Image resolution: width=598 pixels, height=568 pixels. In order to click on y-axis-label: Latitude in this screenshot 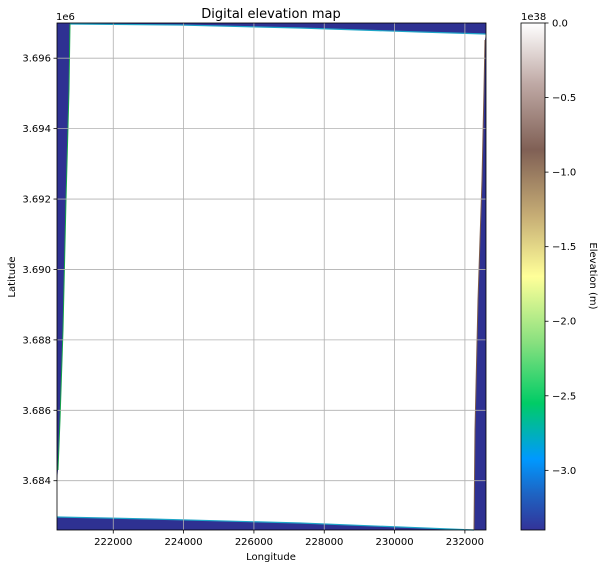, I will do `click(12, 276)`.